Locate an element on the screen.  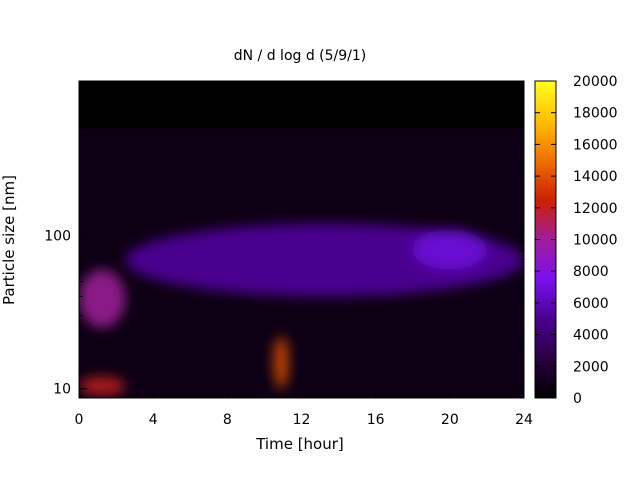
x-tick-label: 16 is located at coordinates (376, 420).